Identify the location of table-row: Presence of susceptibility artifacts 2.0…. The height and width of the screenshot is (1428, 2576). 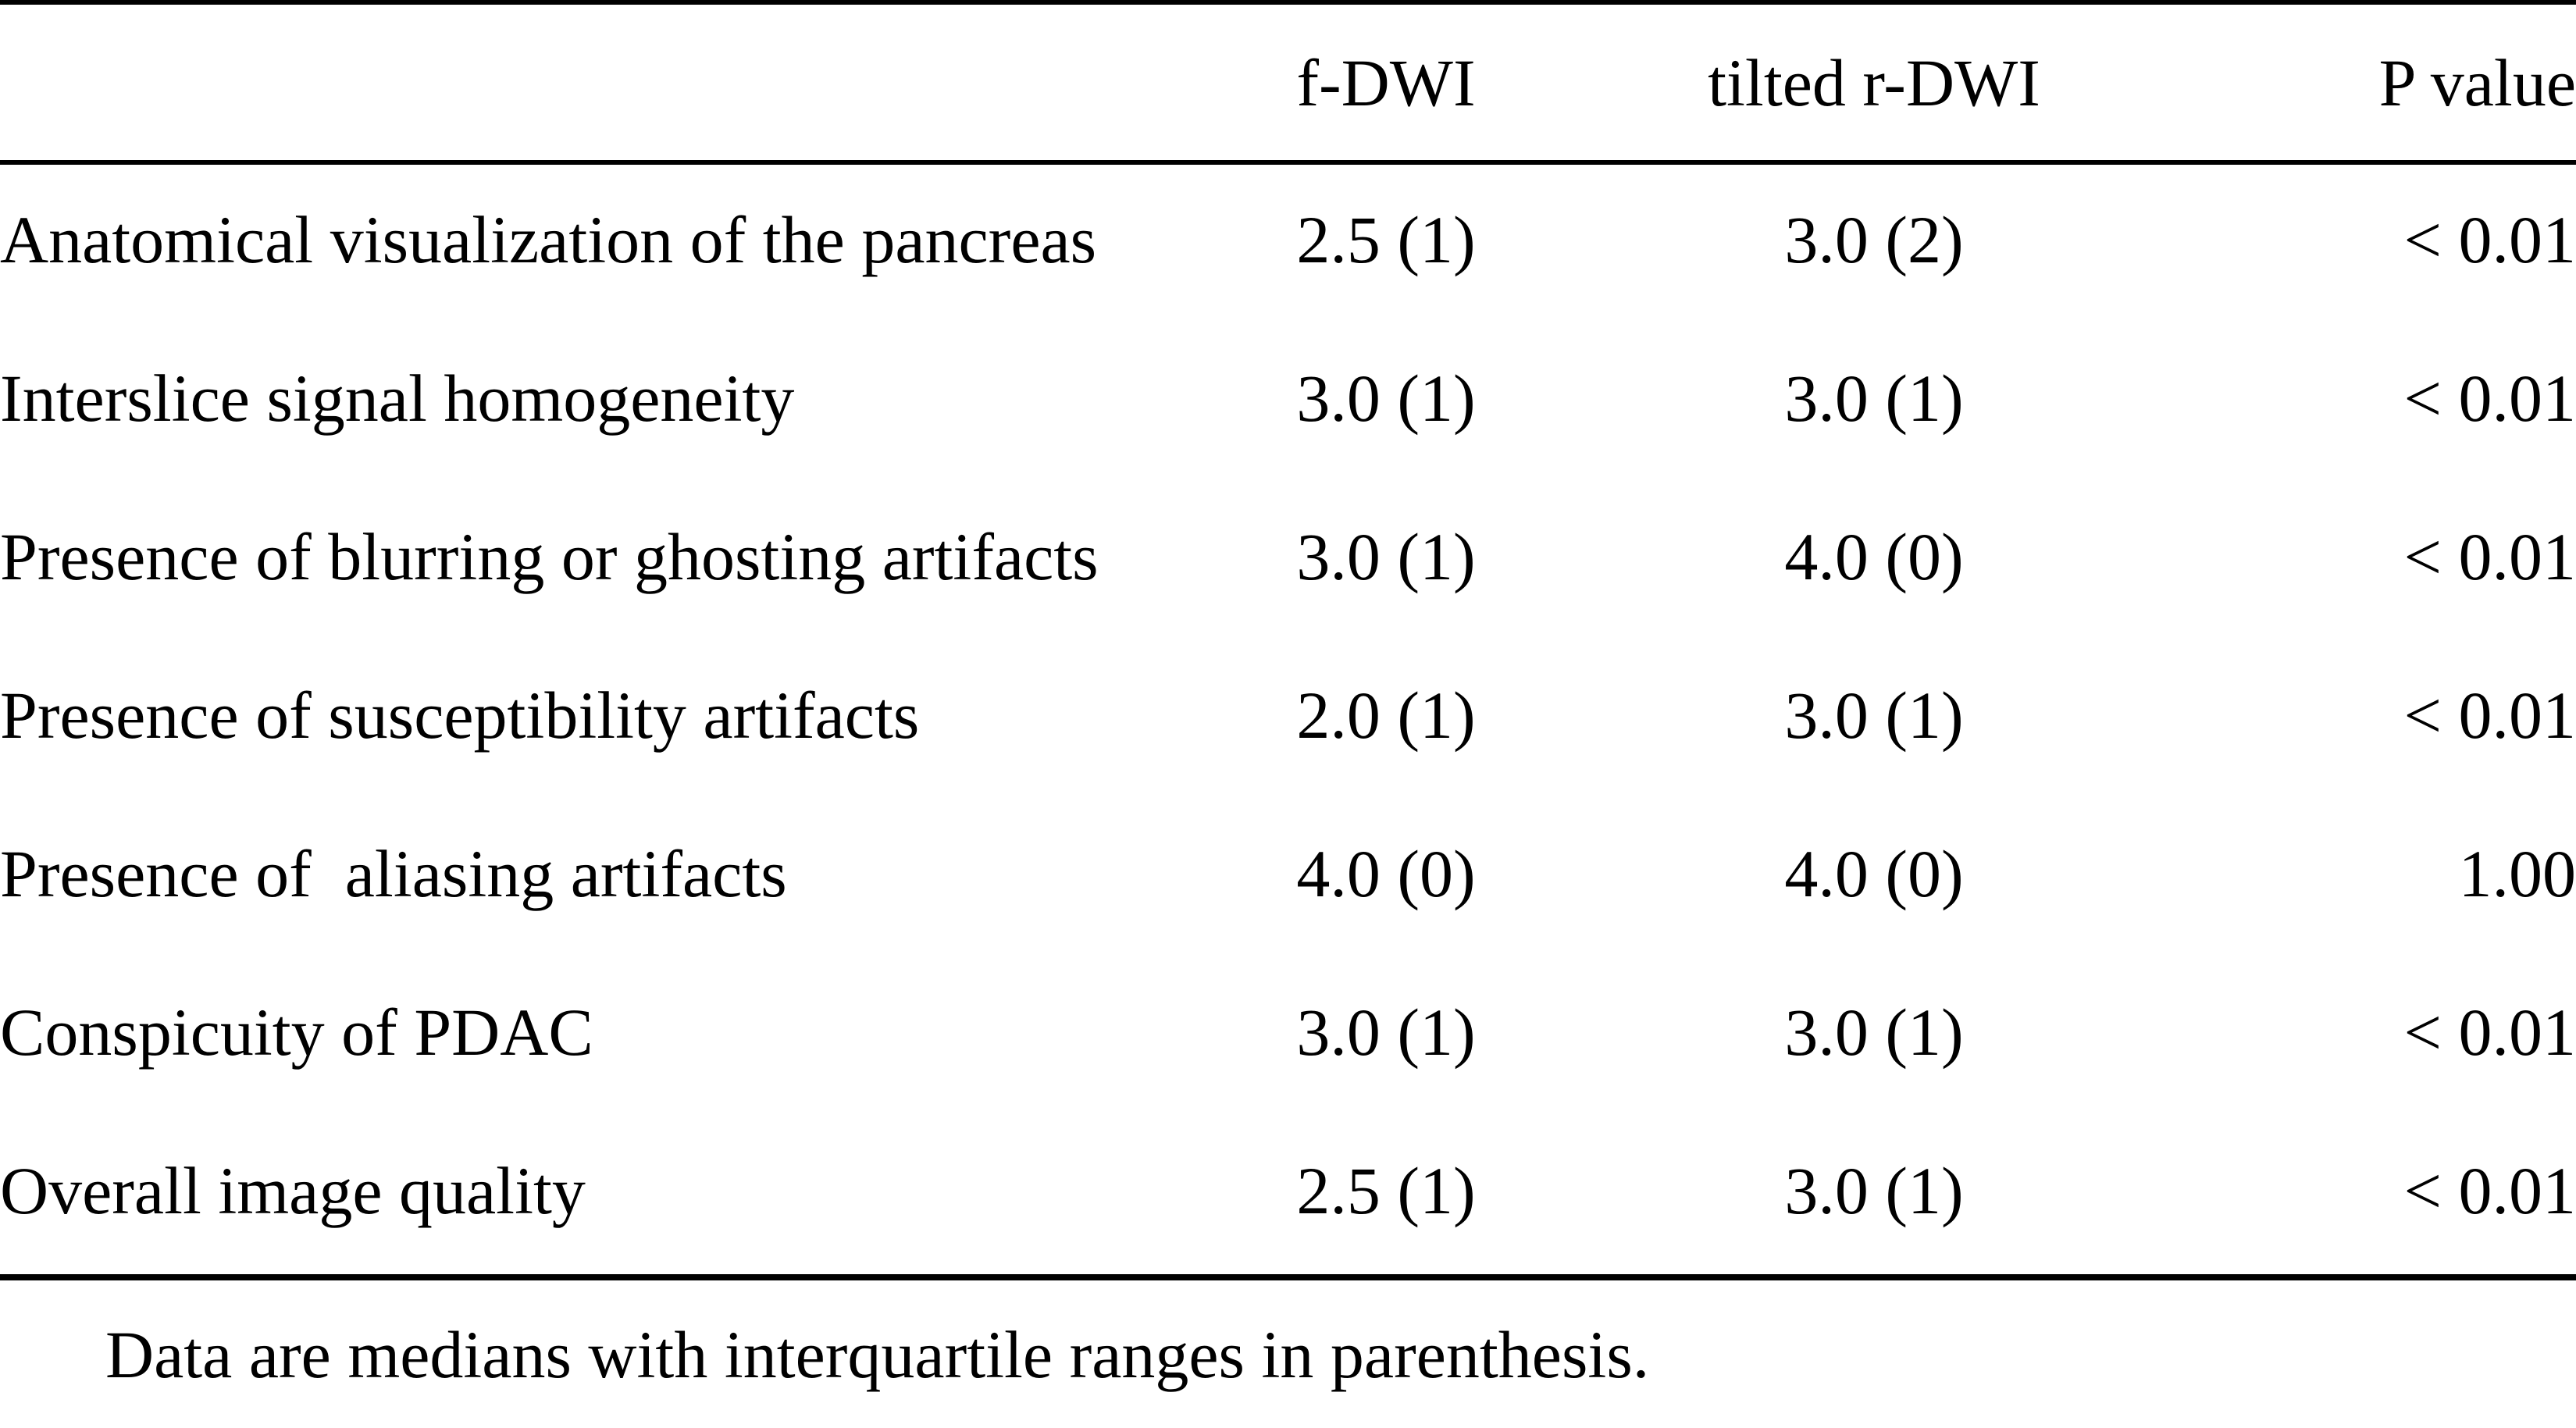
(1288, 715).